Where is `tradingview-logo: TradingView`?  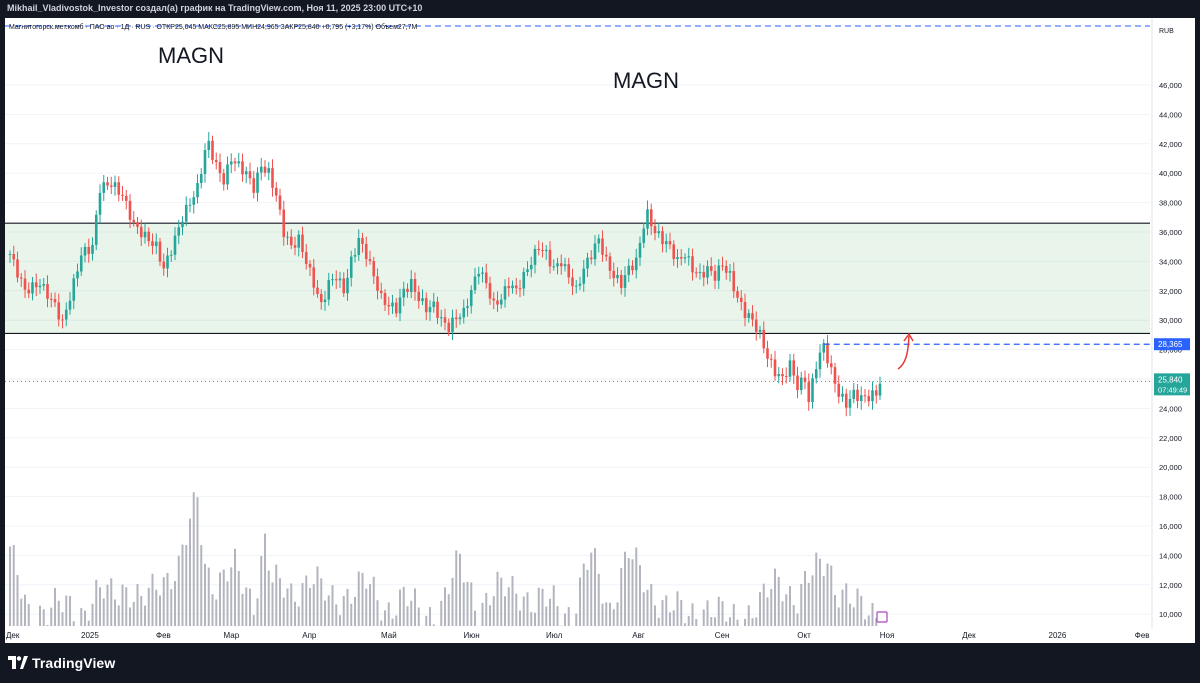 tradingview-logo: TradingView is located at coordinates (61, 663).